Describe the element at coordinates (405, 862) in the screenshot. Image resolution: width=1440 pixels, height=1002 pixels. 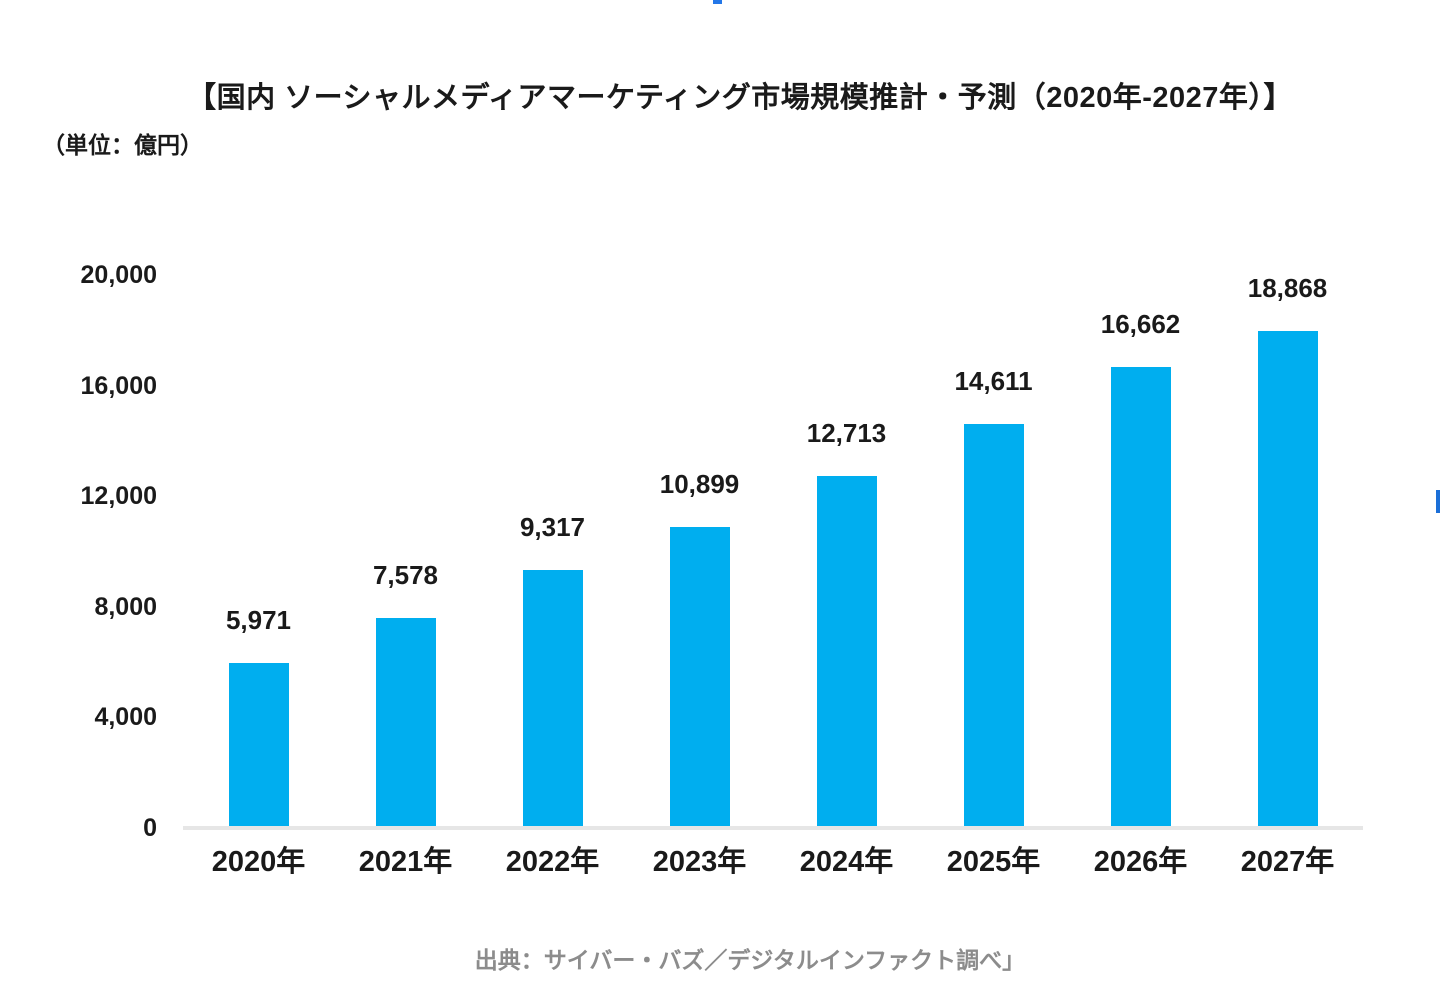
I see `x-axis-tick-label: 2021年` at that location.